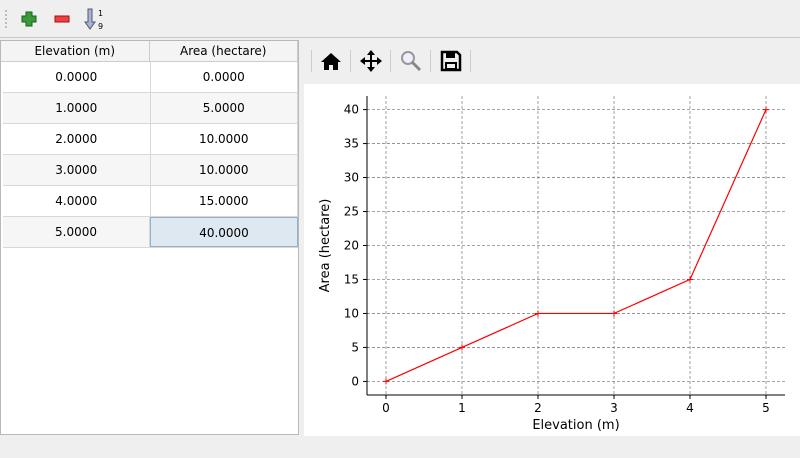 This screenshot has width=800, height=458. What do you see at coordinates (325, 246) in the screenshot?
I see `y-axis-label: Area (hectare)` at bounding box center [325, 246].